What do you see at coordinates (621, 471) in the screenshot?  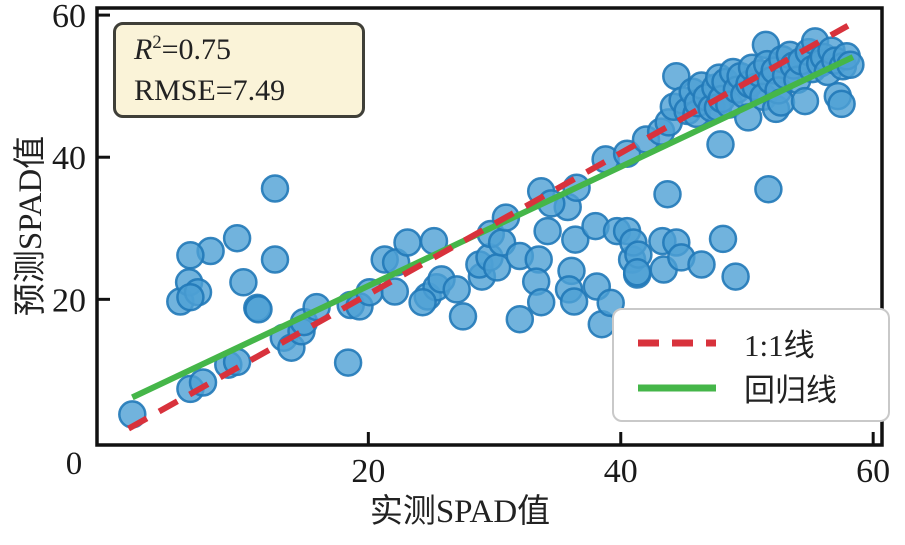 I see `x-tick-label: 40` at bounding box center [621, 471].